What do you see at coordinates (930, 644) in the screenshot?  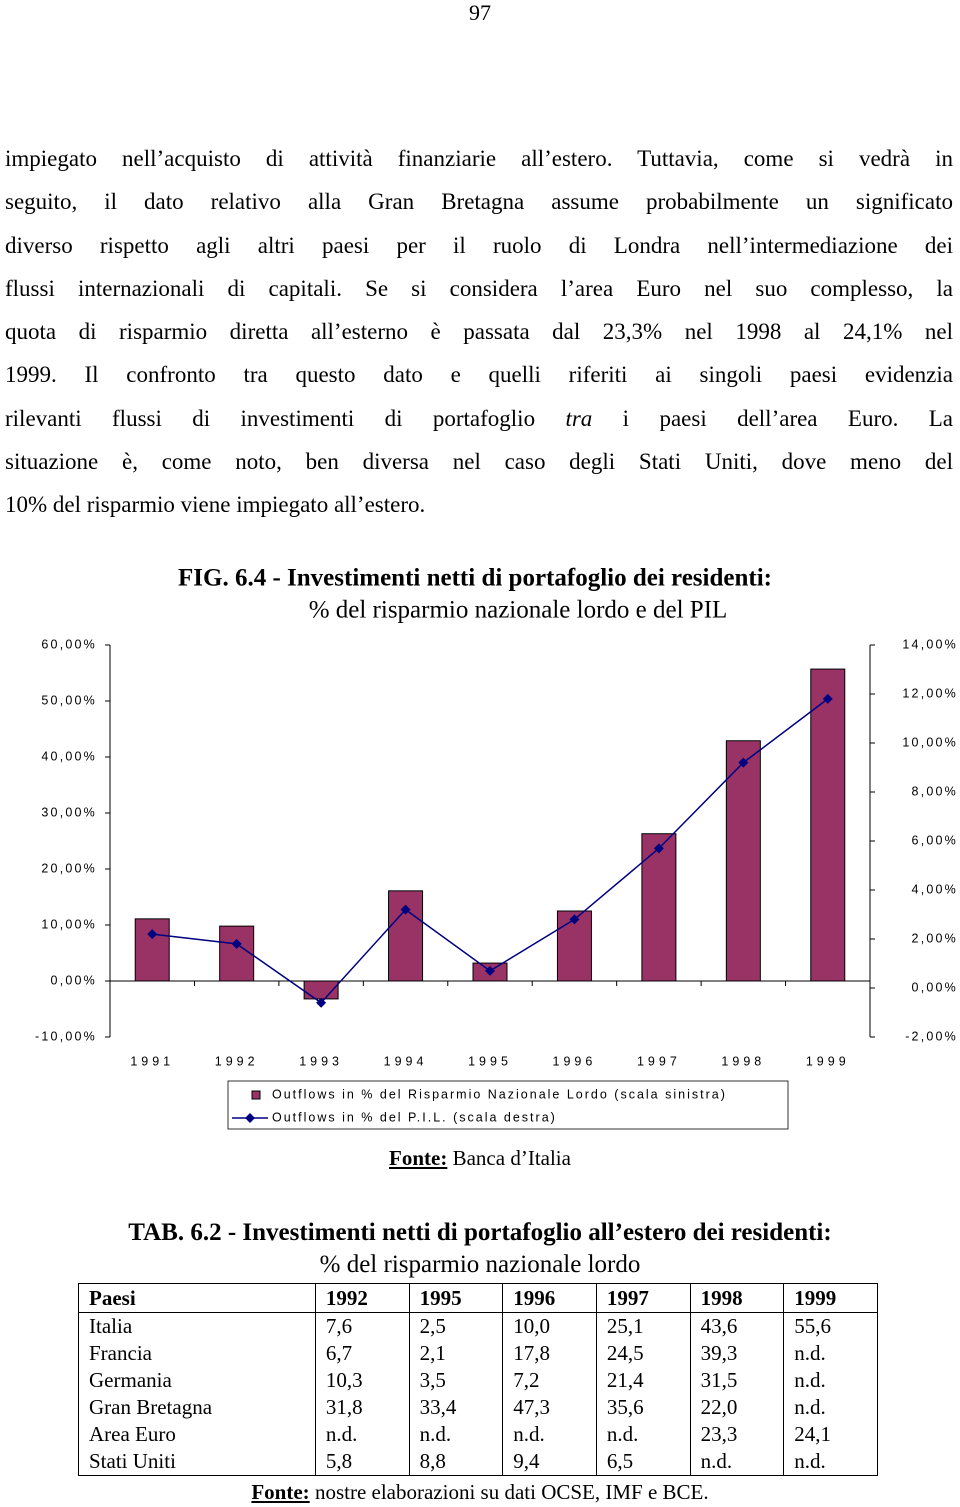 I see `y2-tick-label: 14,00%` at bounding box center [930, 644].